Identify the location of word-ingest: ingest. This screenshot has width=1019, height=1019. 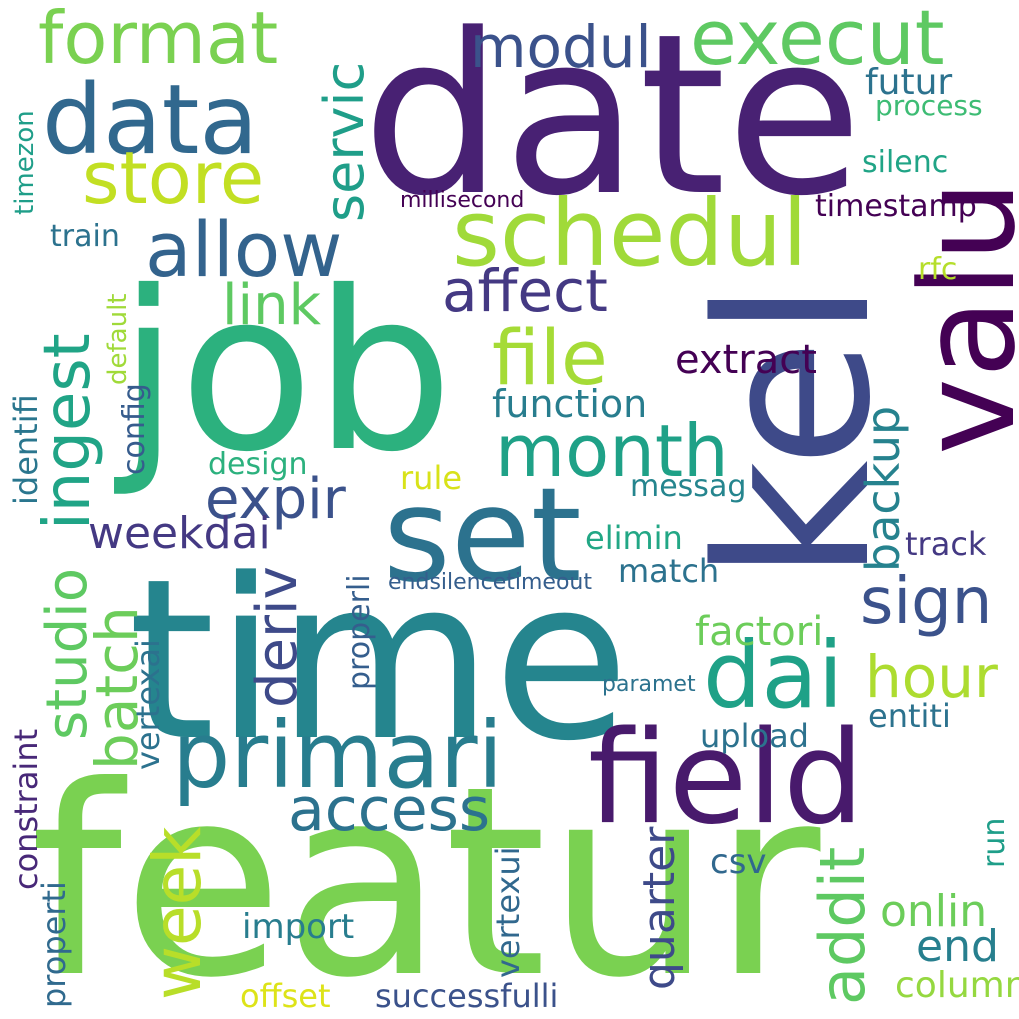
(68, 431).